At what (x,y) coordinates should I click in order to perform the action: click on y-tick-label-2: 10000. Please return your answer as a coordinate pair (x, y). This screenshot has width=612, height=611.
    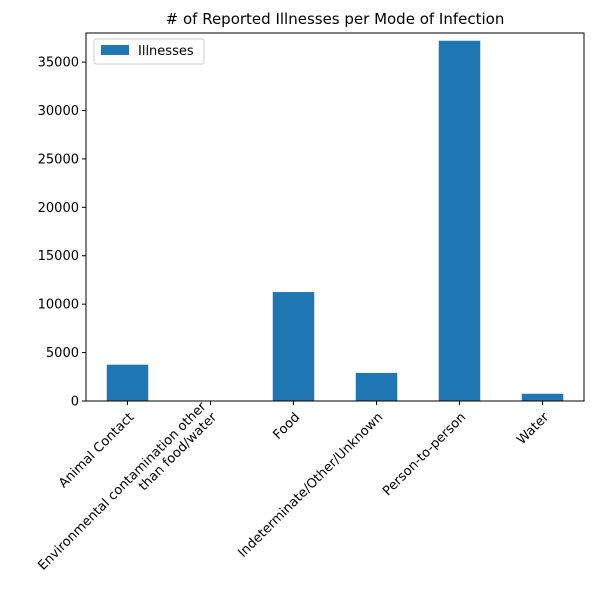
    Looking at the image, I should click on (58, 305).